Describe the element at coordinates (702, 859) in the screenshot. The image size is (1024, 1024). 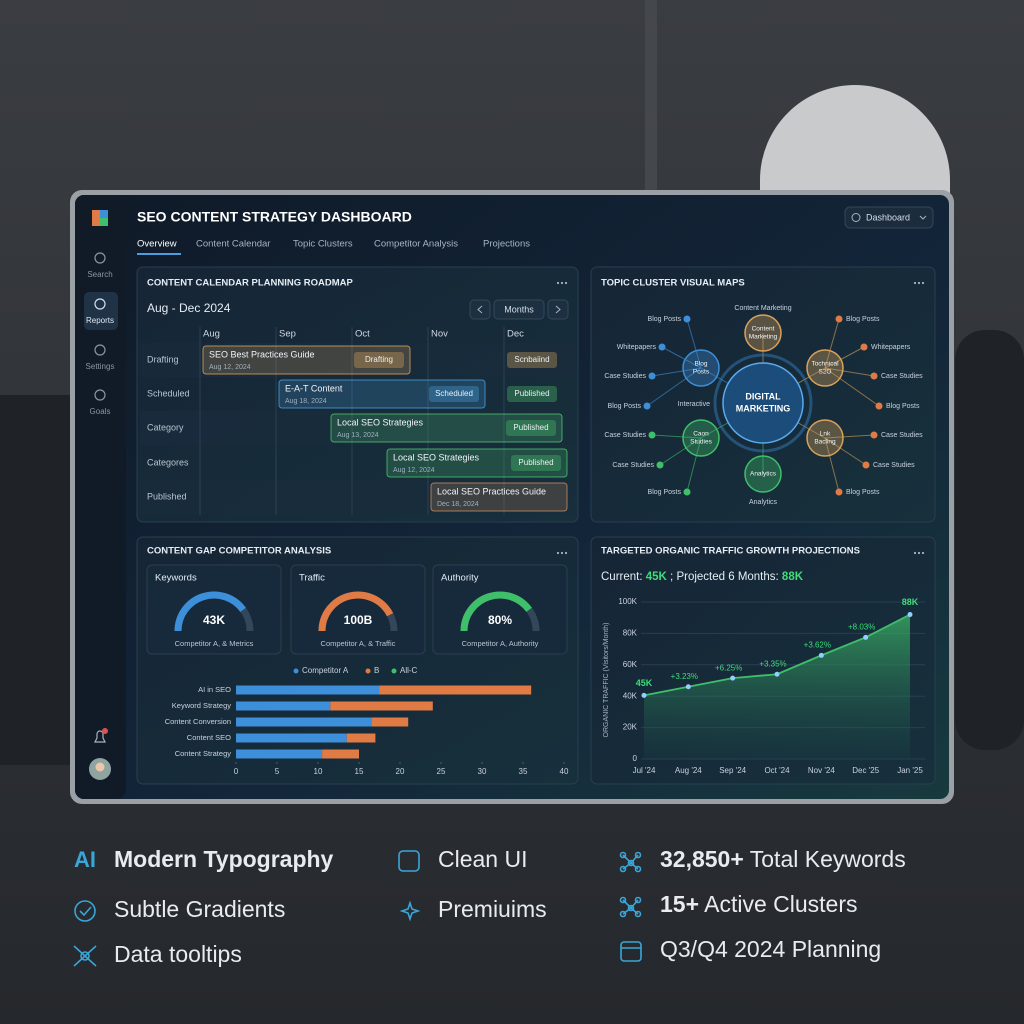
I see `feature-strong: 32,850+` at that location.